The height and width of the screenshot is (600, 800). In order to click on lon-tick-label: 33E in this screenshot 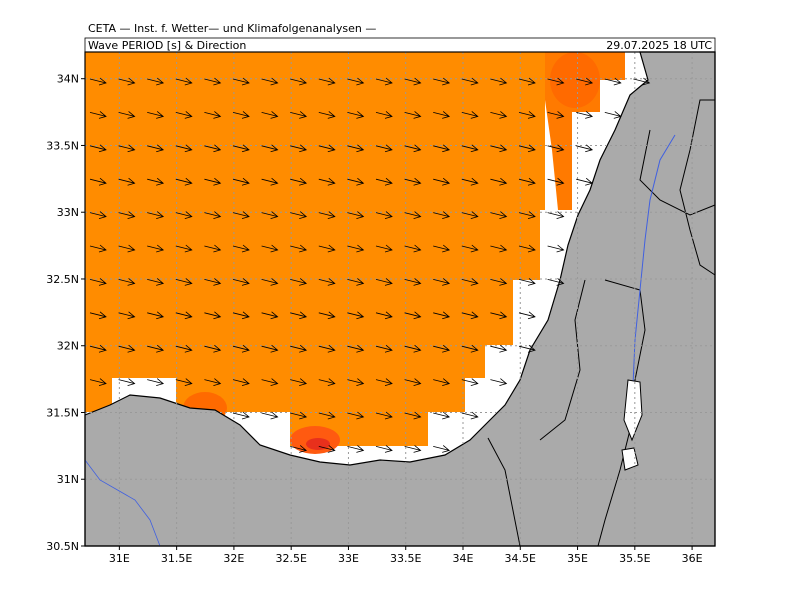, I will do `click(348, 558)`.